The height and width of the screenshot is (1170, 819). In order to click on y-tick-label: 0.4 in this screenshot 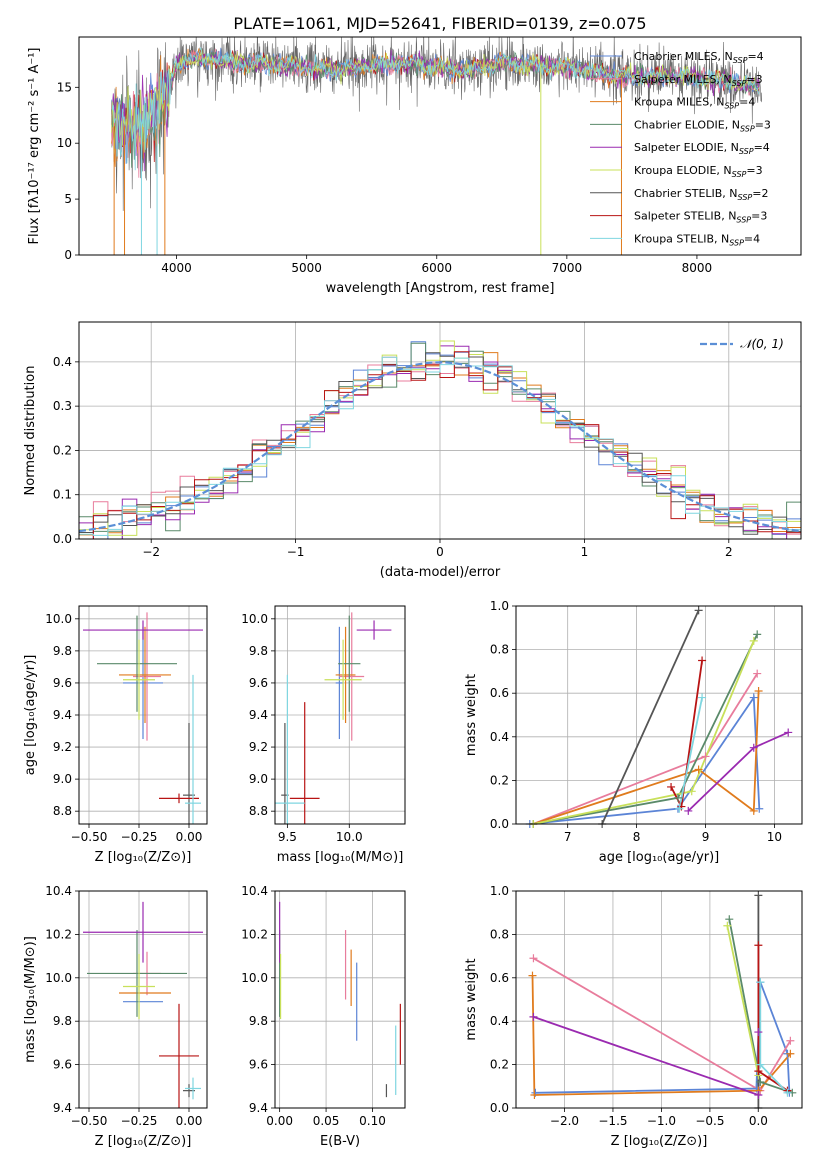, I will do `click(62, 362)`.